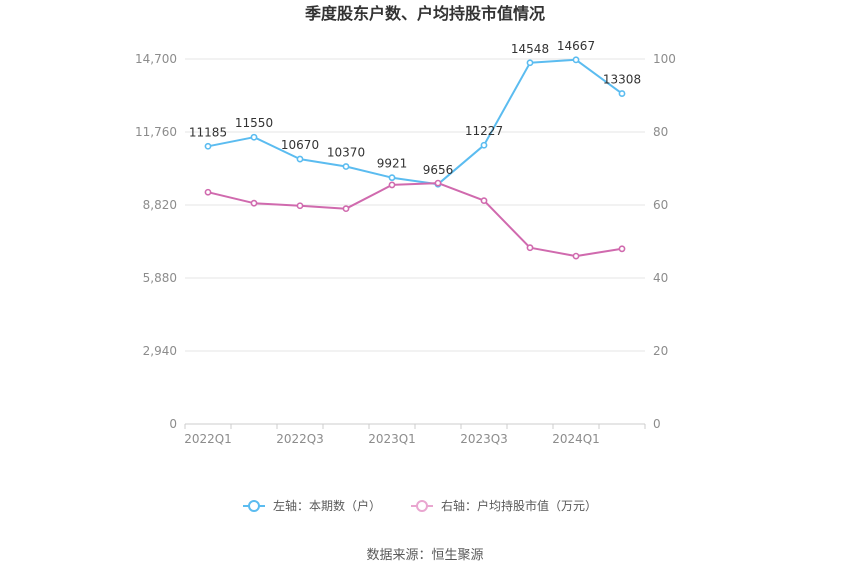  What do you see at coordinates (300, 439) in the screenshot?
I see `x-tick-label: 2022Q3` at bounding box center [300, 439].